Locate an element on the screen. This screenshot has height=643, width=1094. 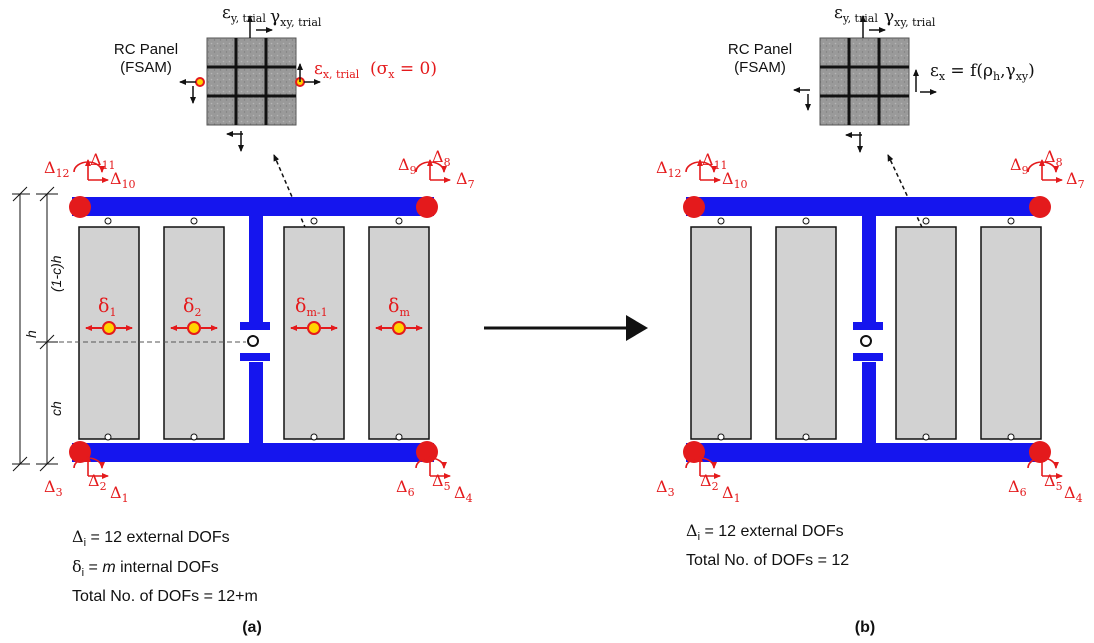
caption-a: (a) is located at coordinates (252, 627).